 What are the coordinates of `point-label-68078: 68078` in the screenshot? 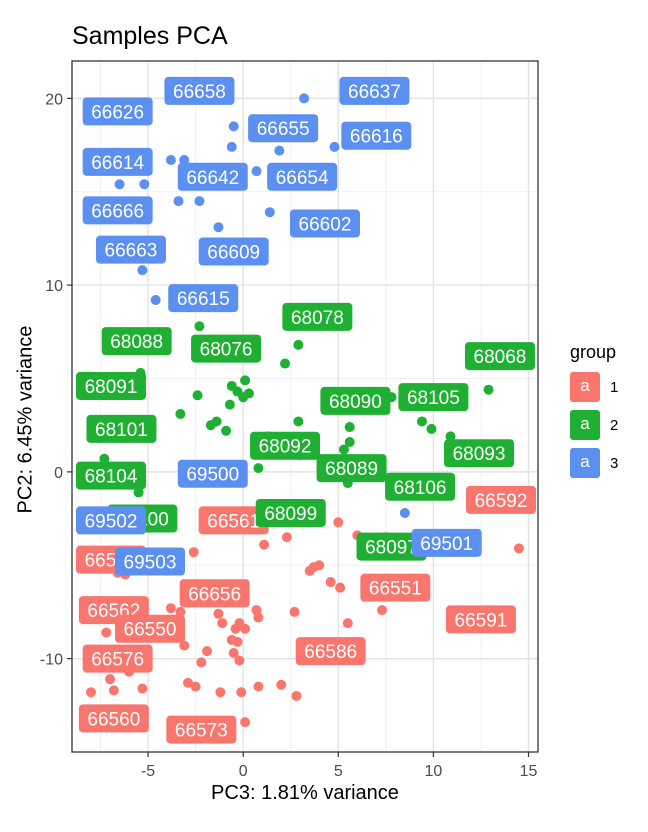 It's located at (317, 318).